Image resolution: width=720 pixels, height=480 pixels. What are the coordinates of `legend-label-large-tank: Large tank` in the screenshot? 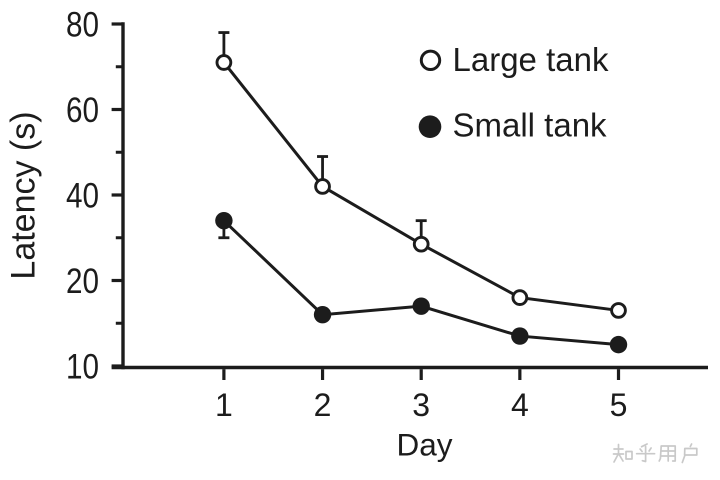 It's located at (531, 59).